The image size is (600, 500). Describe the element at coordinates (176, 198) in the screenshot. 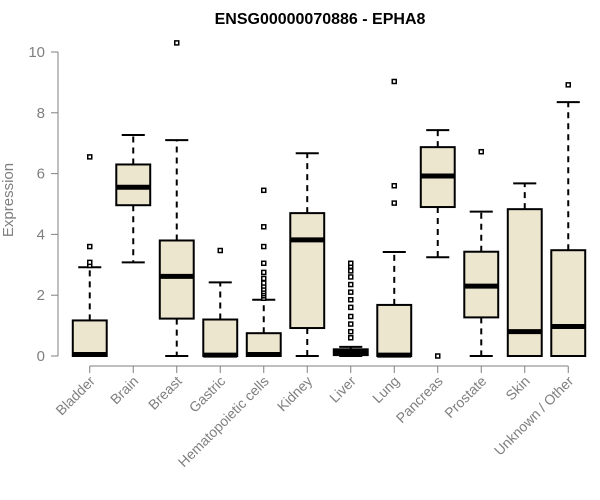

I see `box-breast` at that location.